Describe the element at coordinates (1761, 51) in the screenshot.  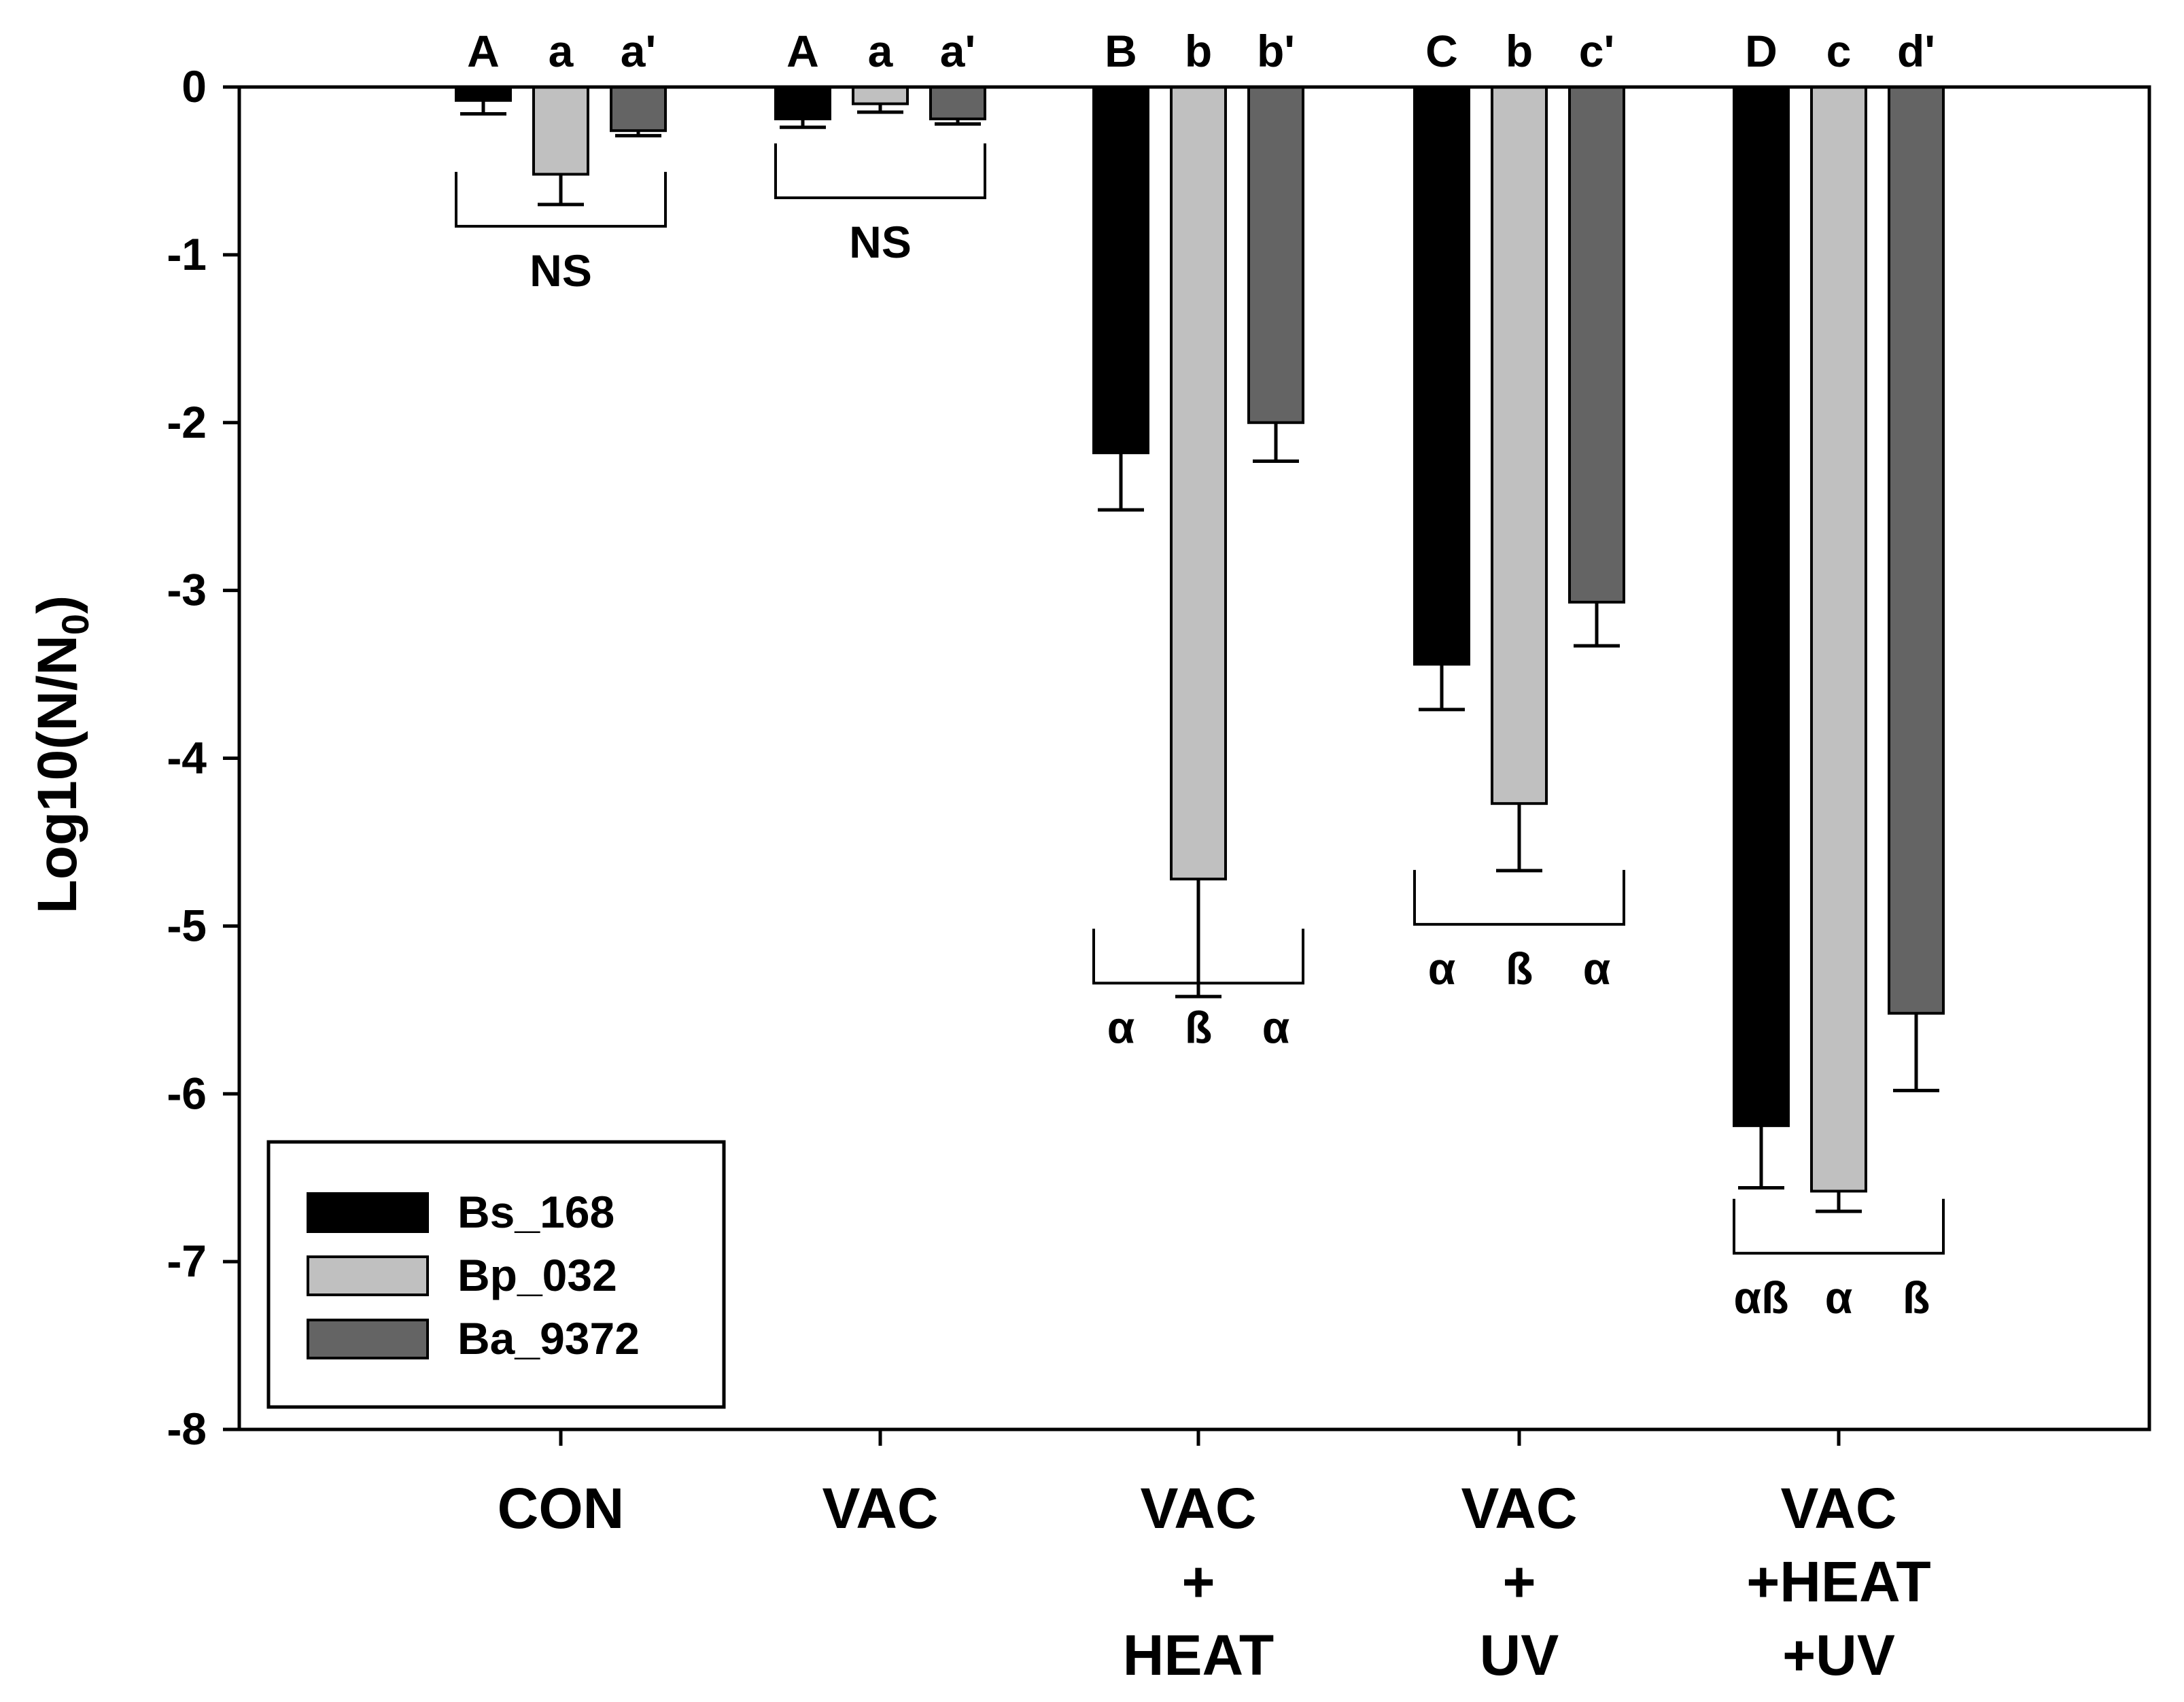
I see `significance-letter: D` at that location.